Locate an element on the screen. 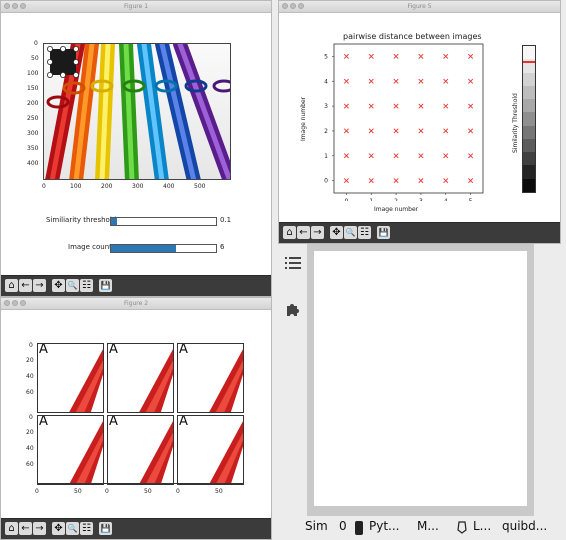 The width and height of the screenshot is (566, 540). similarity-threshold-slider is located at coordinates (163, 221).